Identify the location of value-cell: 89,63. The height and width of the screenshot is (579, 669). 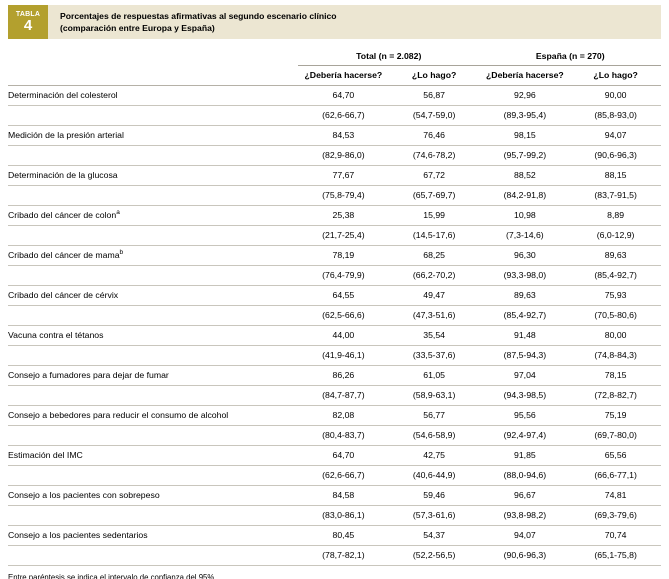
(525, 295).